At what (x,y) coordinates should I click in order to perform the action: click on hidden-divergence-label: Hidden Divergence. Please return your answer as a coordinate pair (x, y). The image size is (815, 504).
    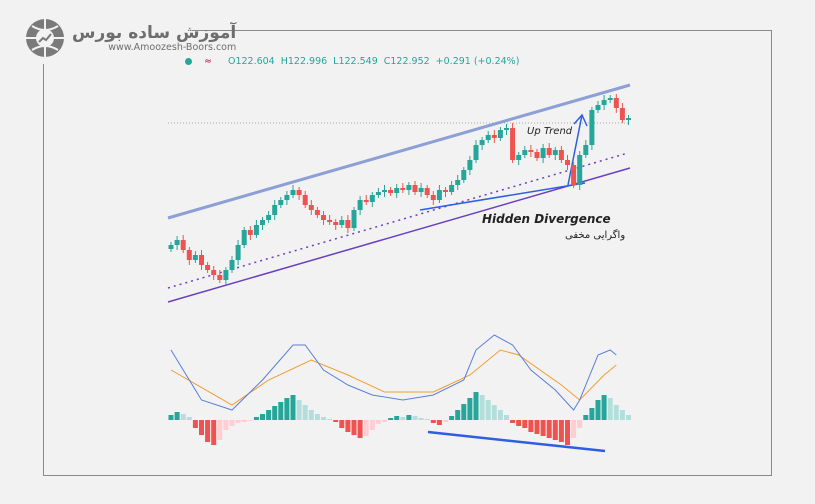
    Looking at the image, I should click on (546, 219).